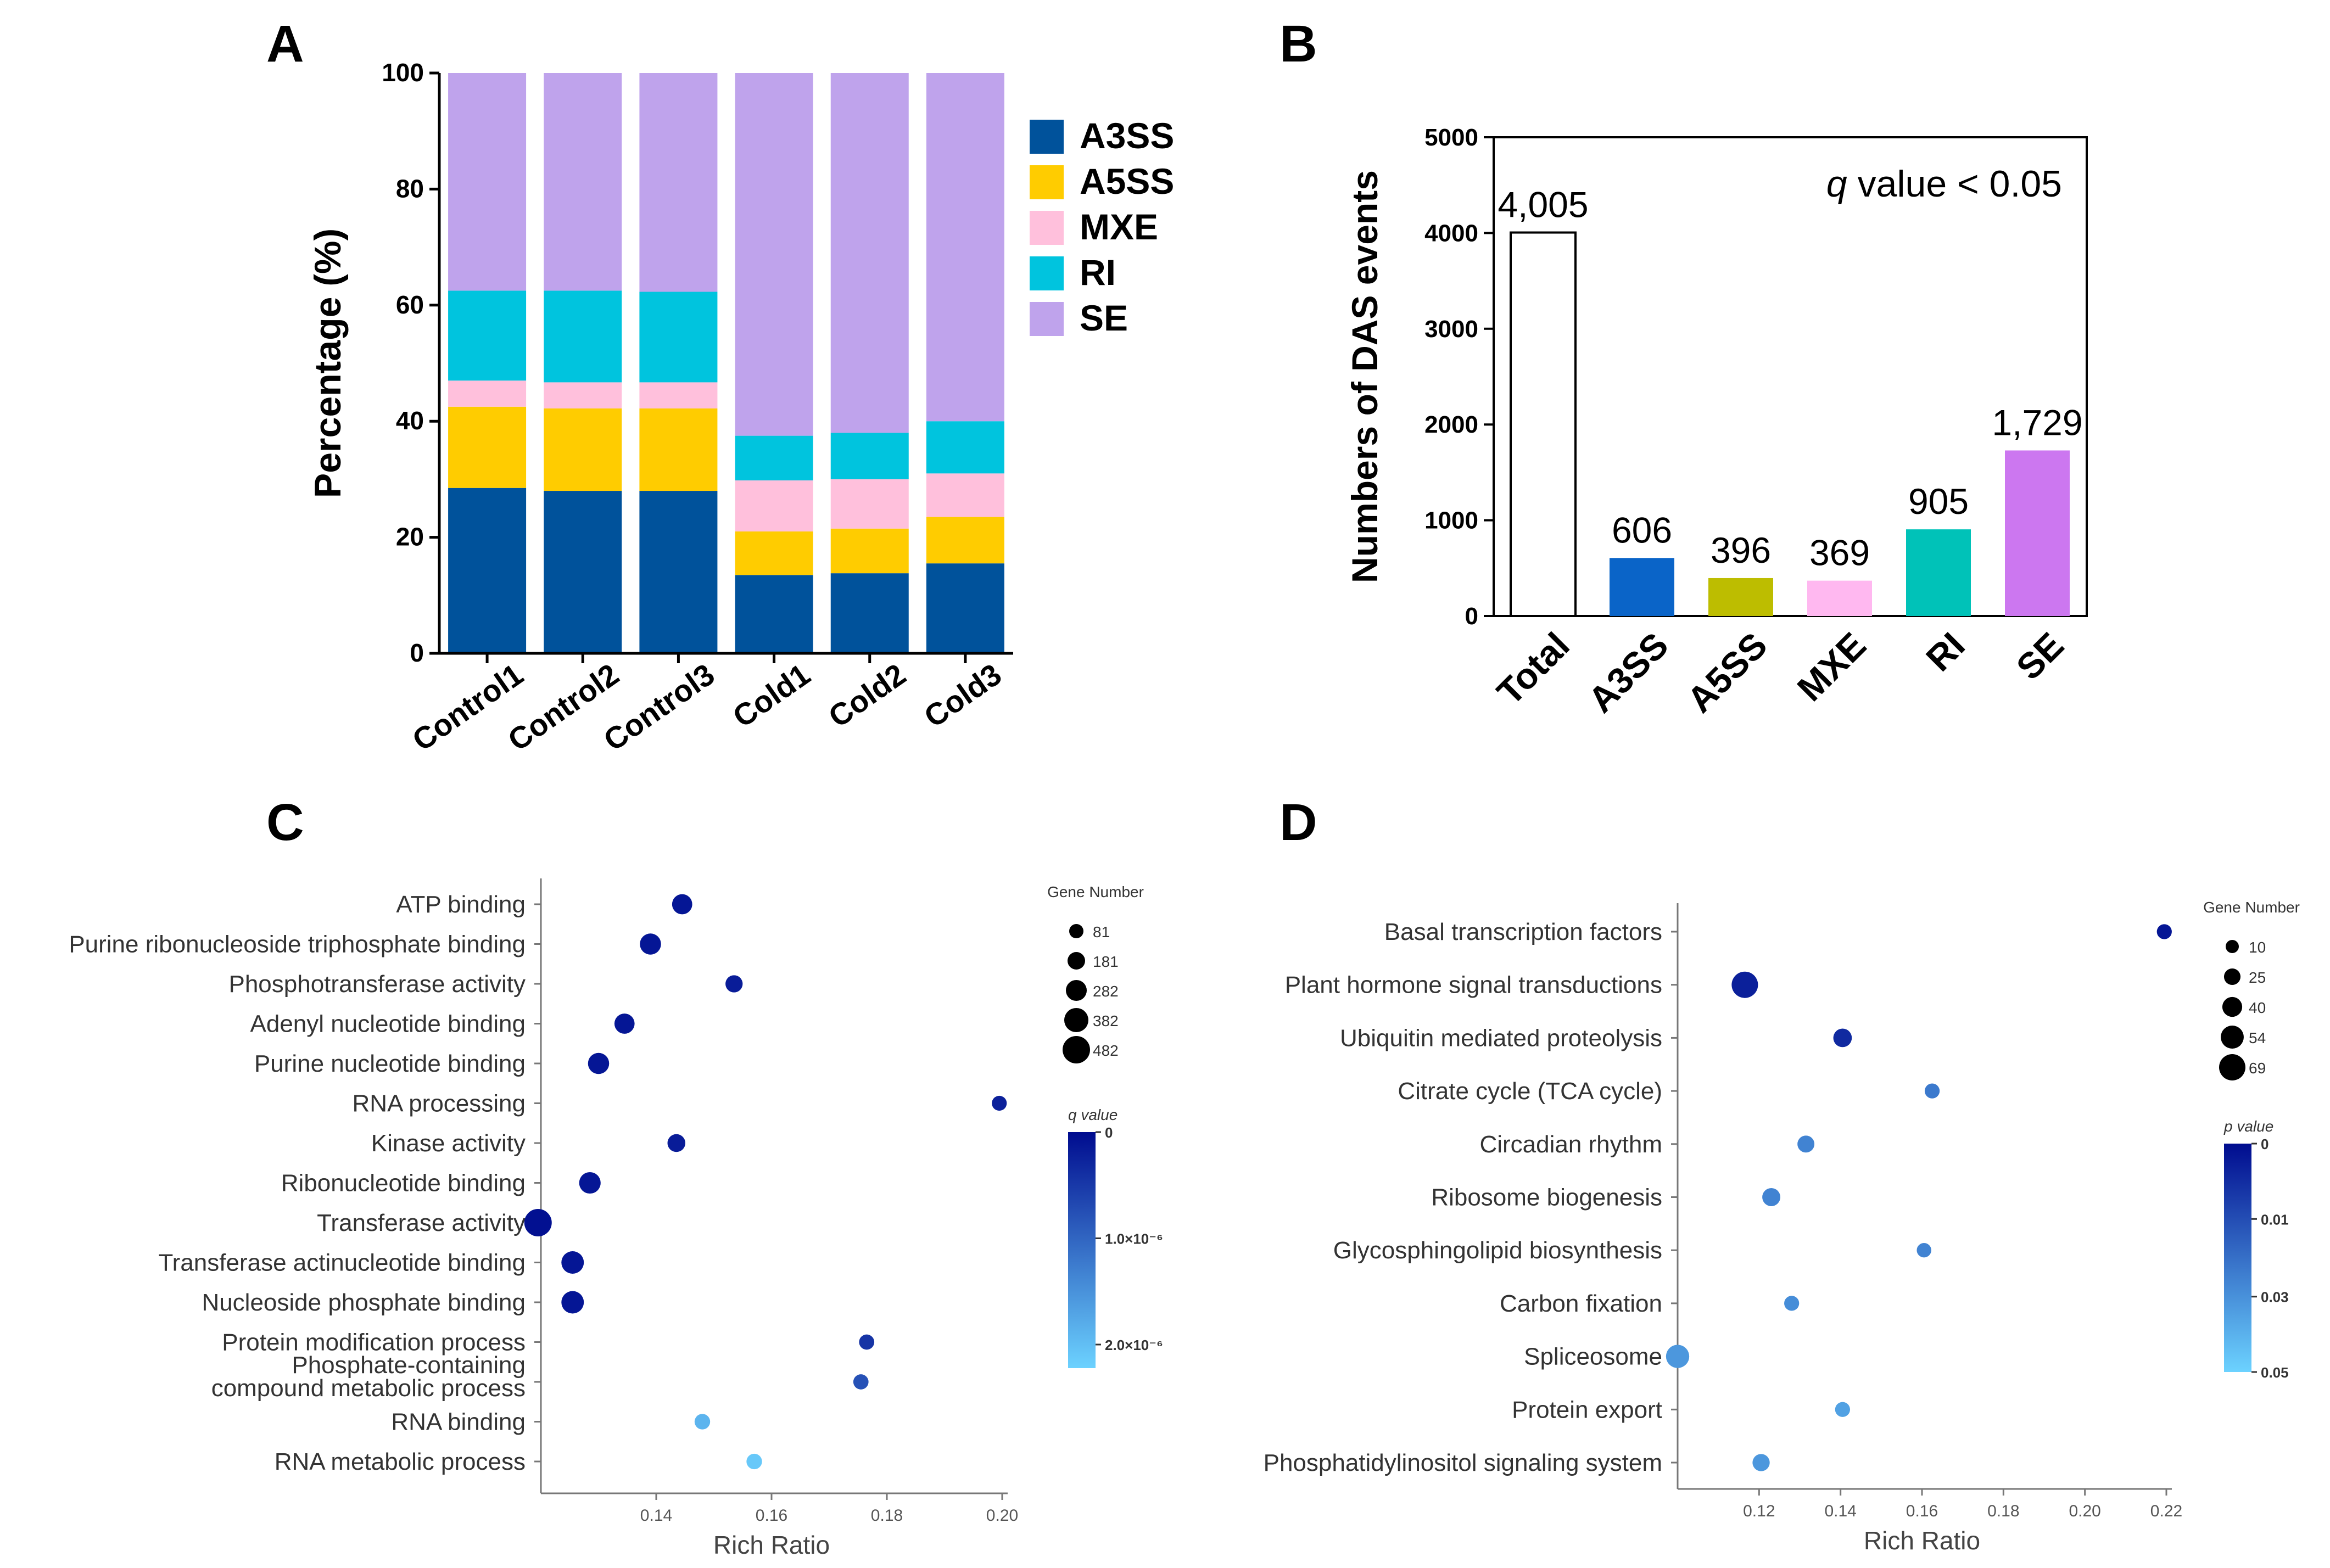 Image resolution: width=2330 pixels, height=1568 pixels. Describe the element at coordinates (1790, 376) in the screenshot. I see `plot-frame` at that location.